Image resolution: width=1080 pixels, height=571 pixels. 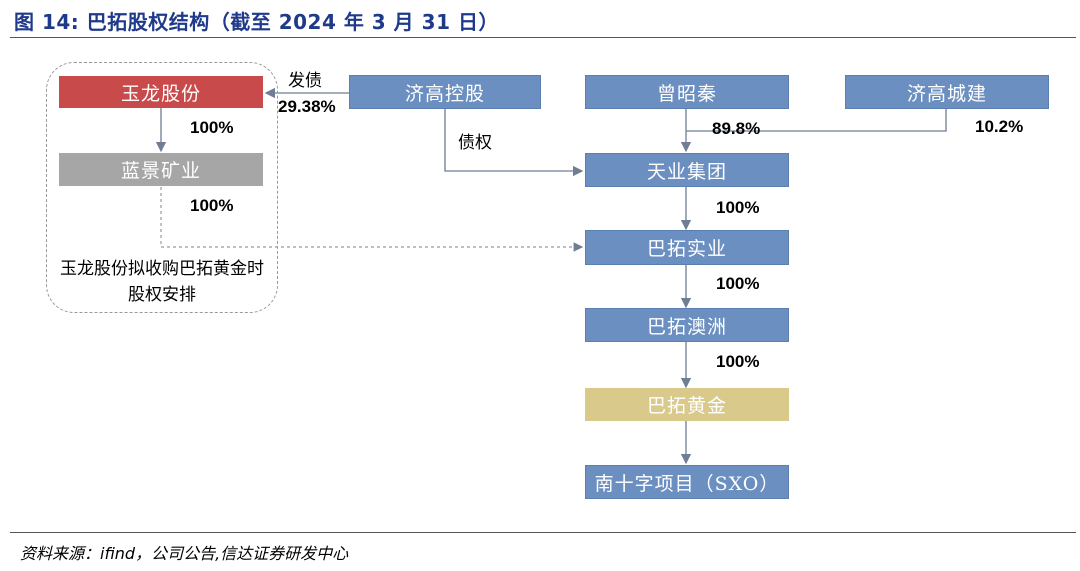 I want to click on lanjing-batuo-dashed-arrow, so click(x=372, y=219).